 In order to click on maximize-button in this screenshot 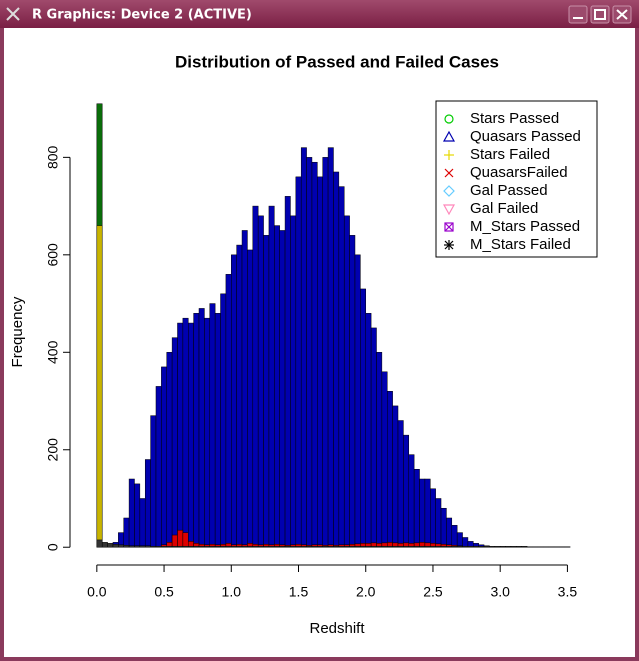, I will do `click(600, 14)`.